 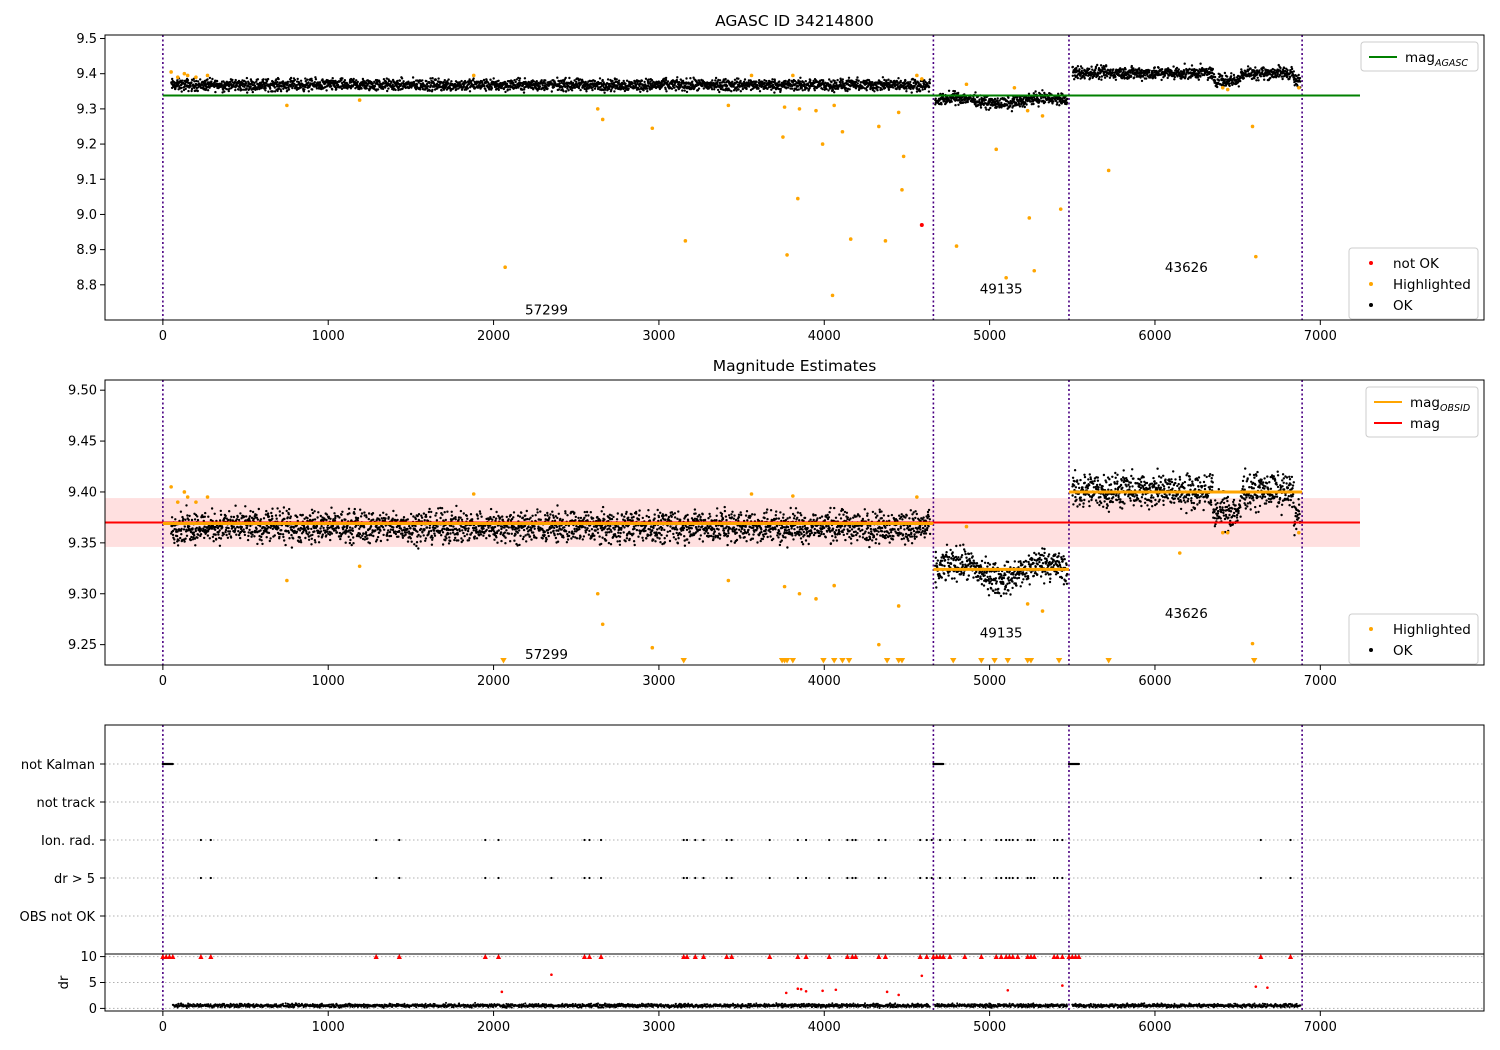 I want to click on agasc-chart-not-ok-point, so click(x=921, y=225).